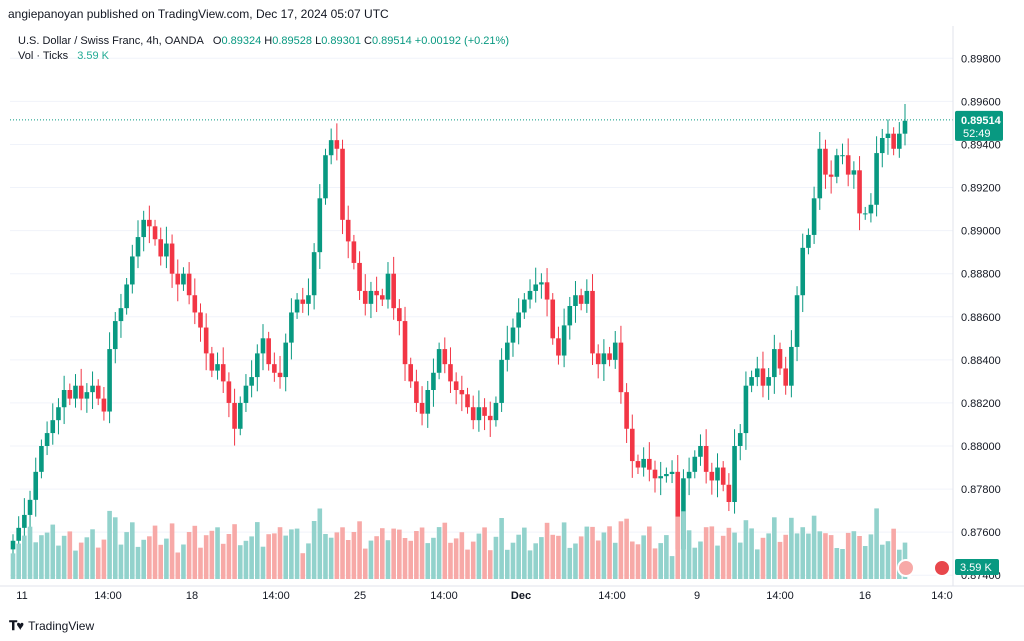 The image size is (1024, 641). I want to click on high-label: H, so click(268, 41).